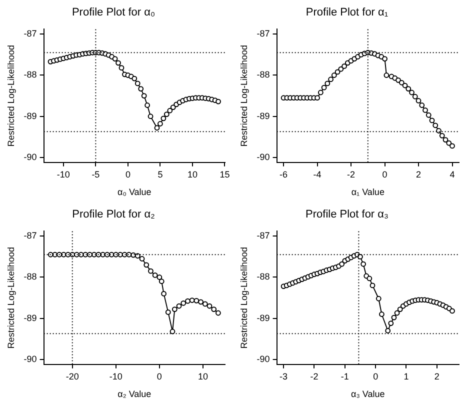 Image resolution: width=467 pixels, height=404 pixels. What do you see at coordinates (114, 12) in the screenshot?
I see `chart-title: Profile Plot for α₀` at bounding box center [114, 12].